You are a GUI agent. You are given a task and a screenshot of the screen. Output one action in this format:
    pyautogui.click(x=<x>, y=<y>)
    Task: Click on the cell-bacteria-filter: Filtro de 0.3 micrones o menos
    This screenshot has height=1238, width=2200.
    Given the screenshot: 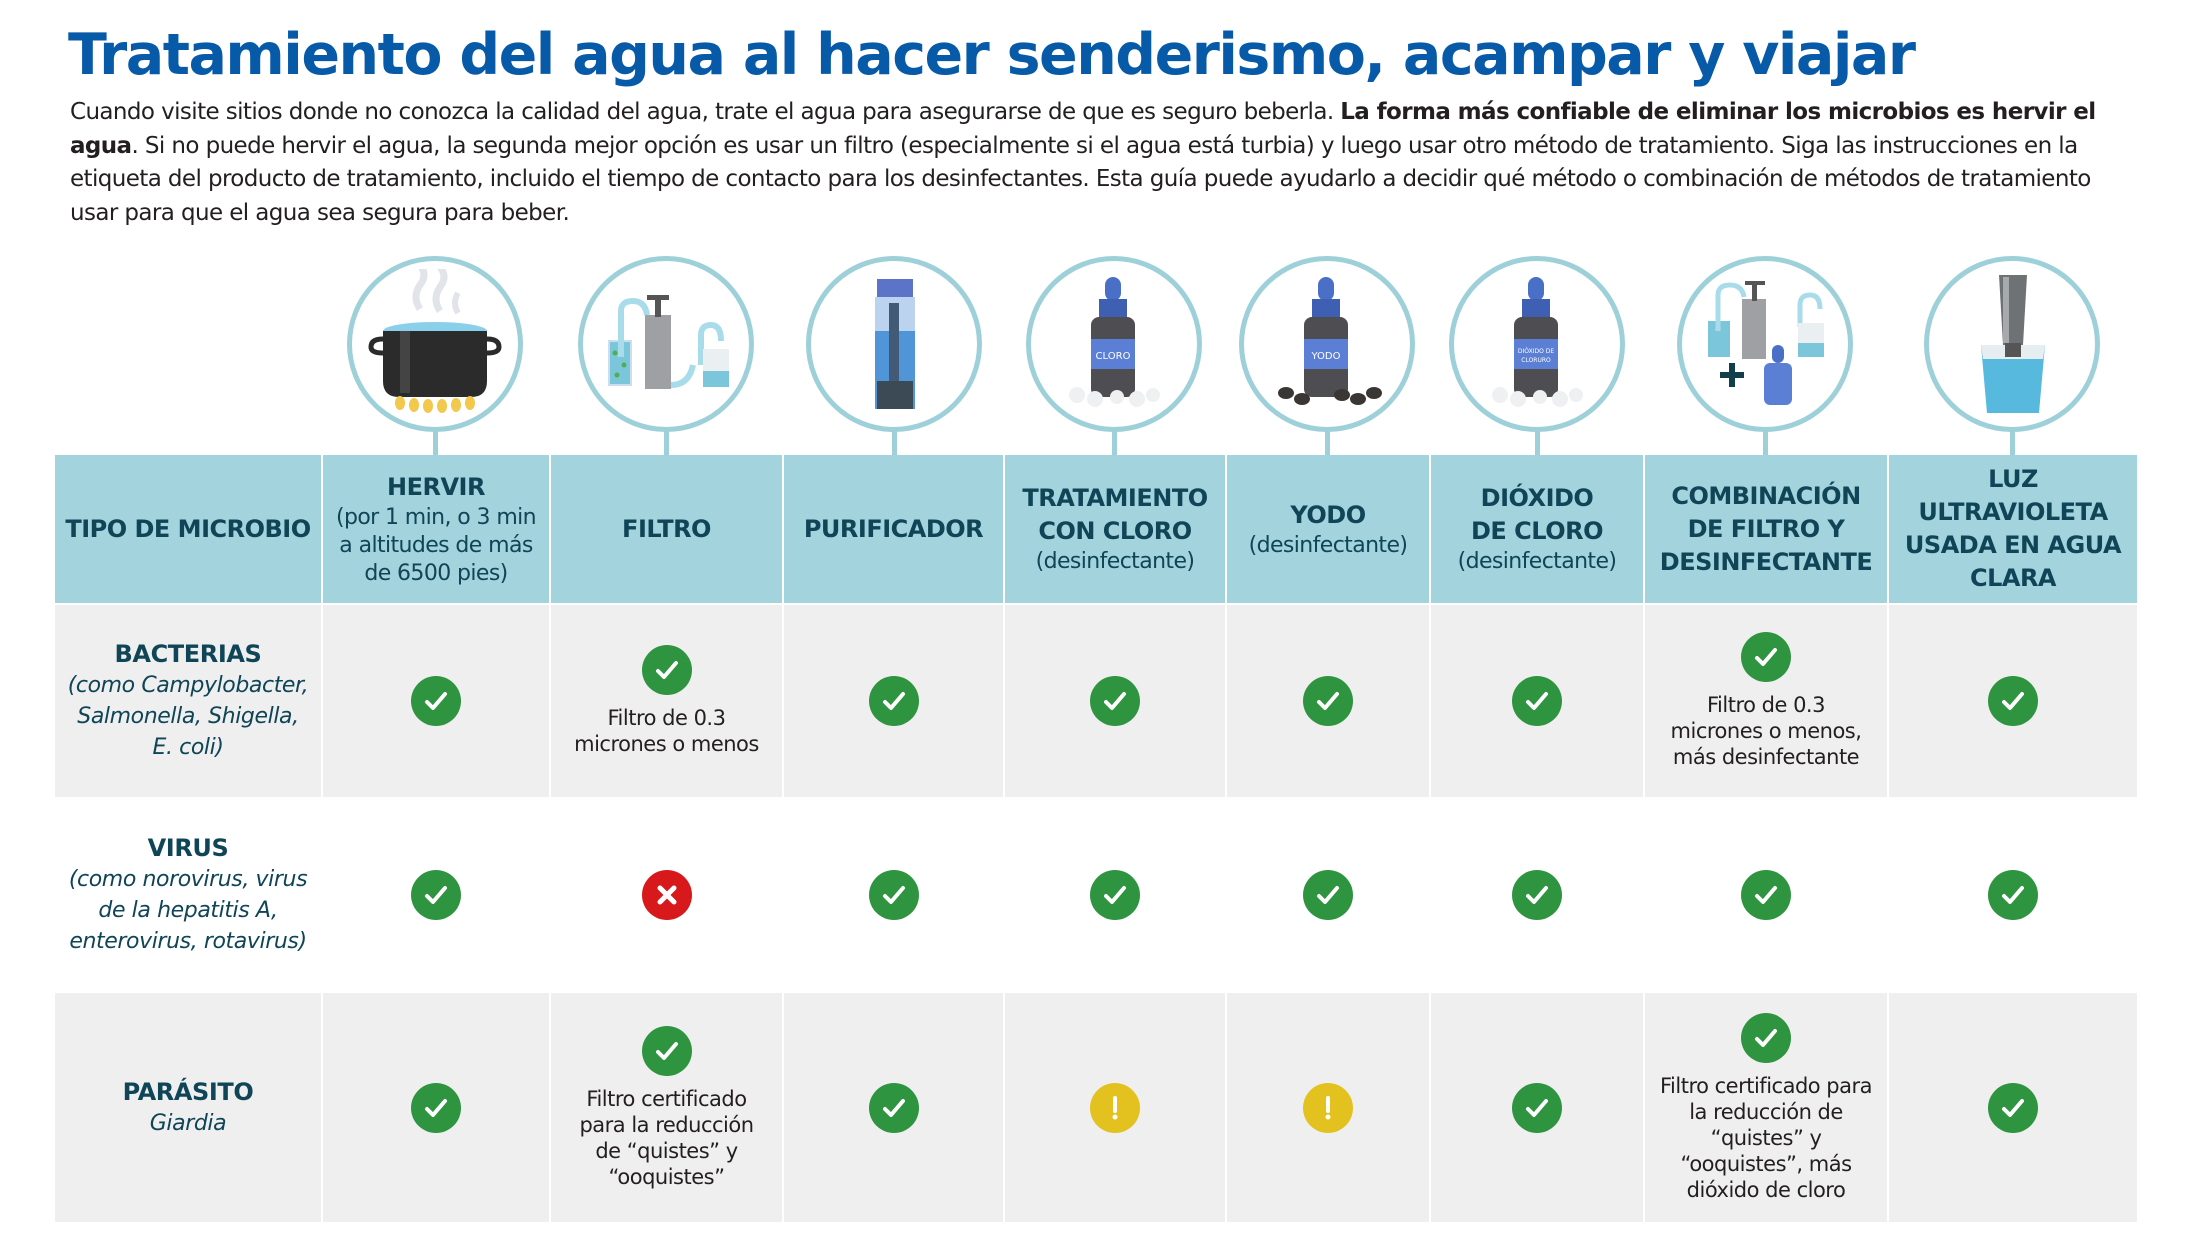 What is the action you would take?
    pyautogui.click(x=666, y=701)
    